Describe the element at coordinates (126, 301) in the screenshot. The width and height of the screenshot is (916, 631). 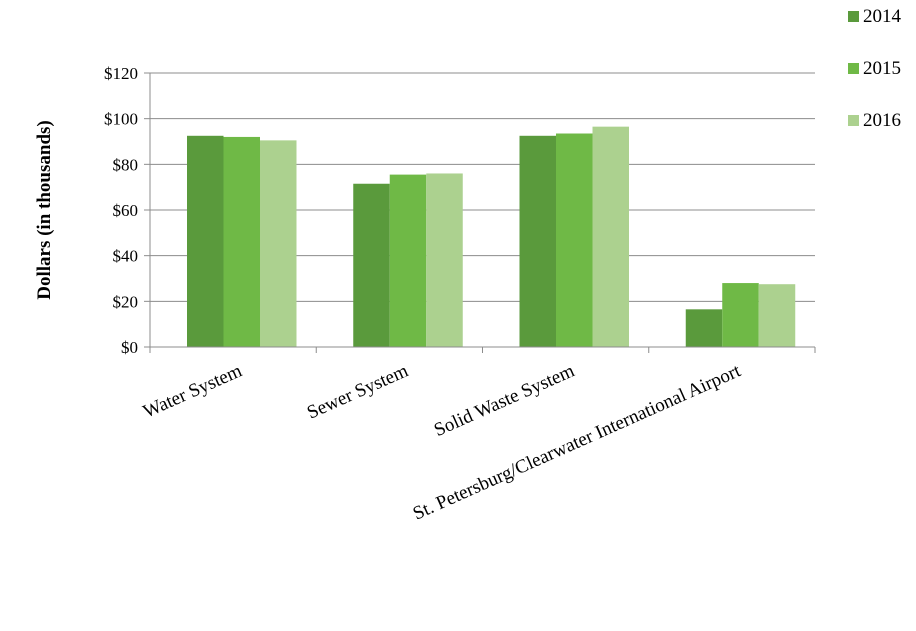
I see `y-tick-label: $20` at that location.